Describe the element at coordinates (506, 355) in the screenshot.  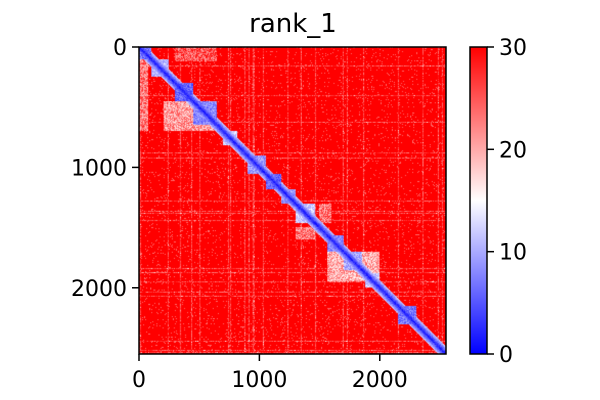
I see `colorbar-tick-label: 0` at that location.